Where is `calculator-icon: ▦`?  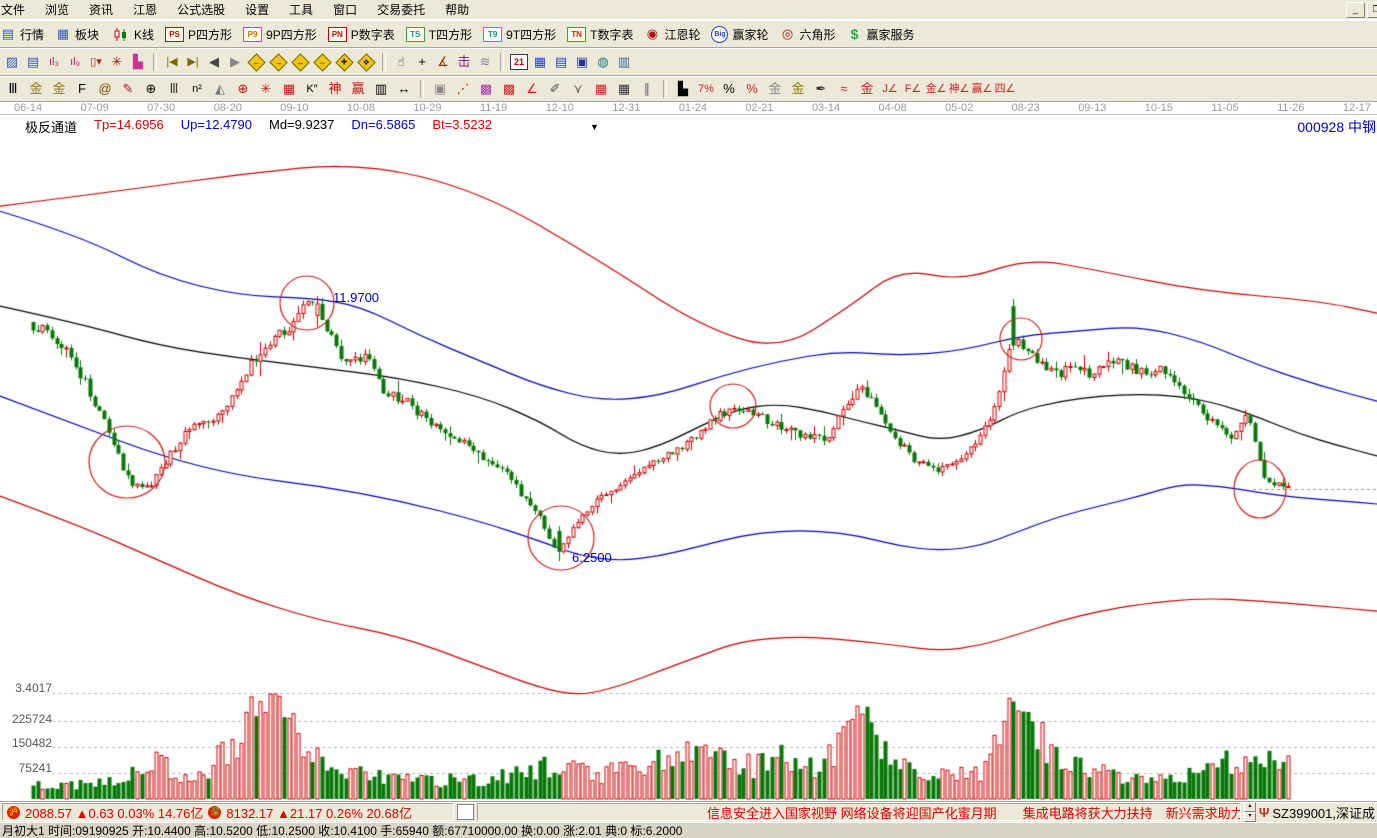
calculator-icon: ▦ is located at coordinates (540, 62).